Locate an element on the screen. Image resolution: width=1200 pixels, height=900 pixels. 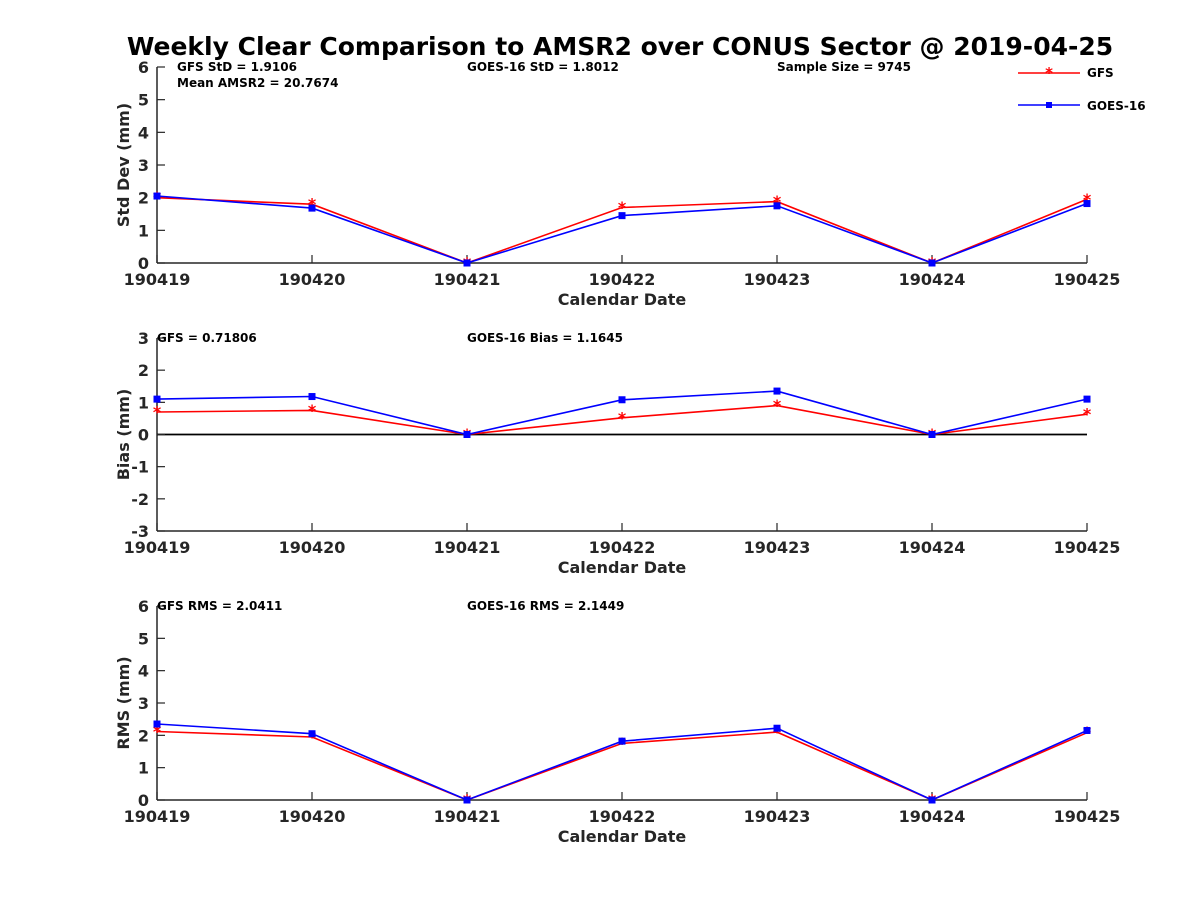
panel-1-y-tick-label: 4 is located at coordinates (143, 132).